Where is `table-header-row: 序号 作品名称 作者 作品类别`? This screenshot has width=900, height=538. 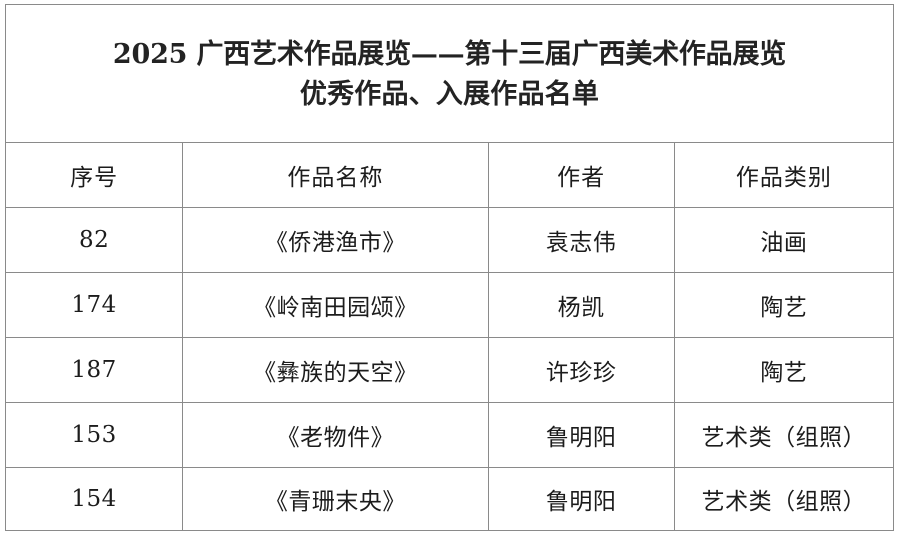
table-header-row: 序号 作品名称 作者 作品类别 is located at coordinates (449, 175).